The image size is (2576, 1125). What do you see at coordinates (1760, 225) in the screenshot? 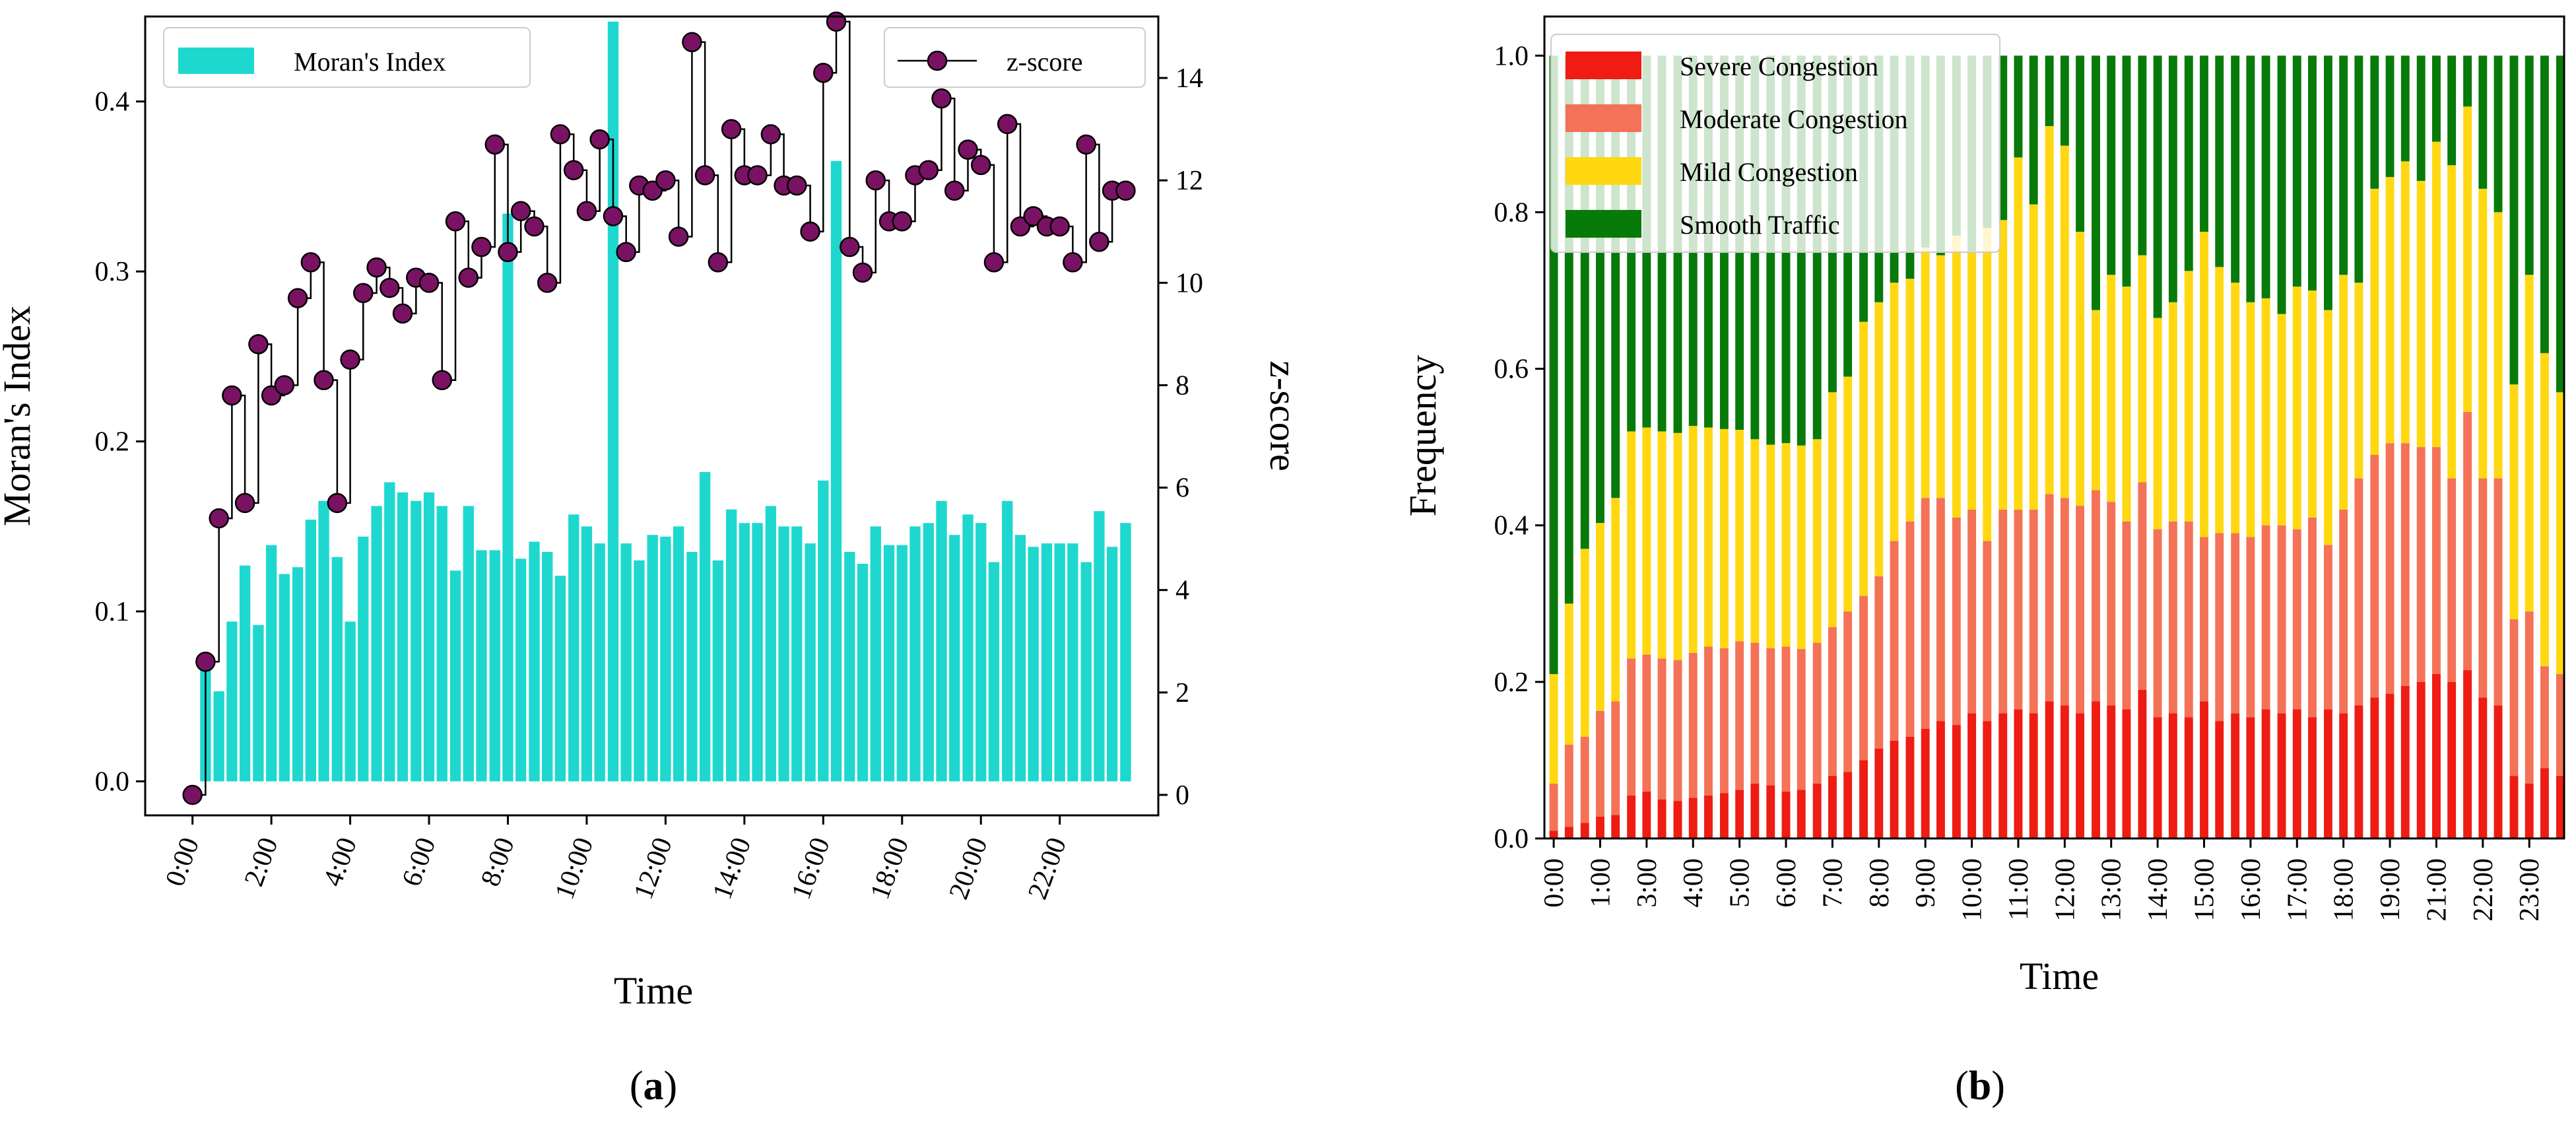
I see `b-legend-label: Smooth Traffic` at bounding box center [1760, 225].